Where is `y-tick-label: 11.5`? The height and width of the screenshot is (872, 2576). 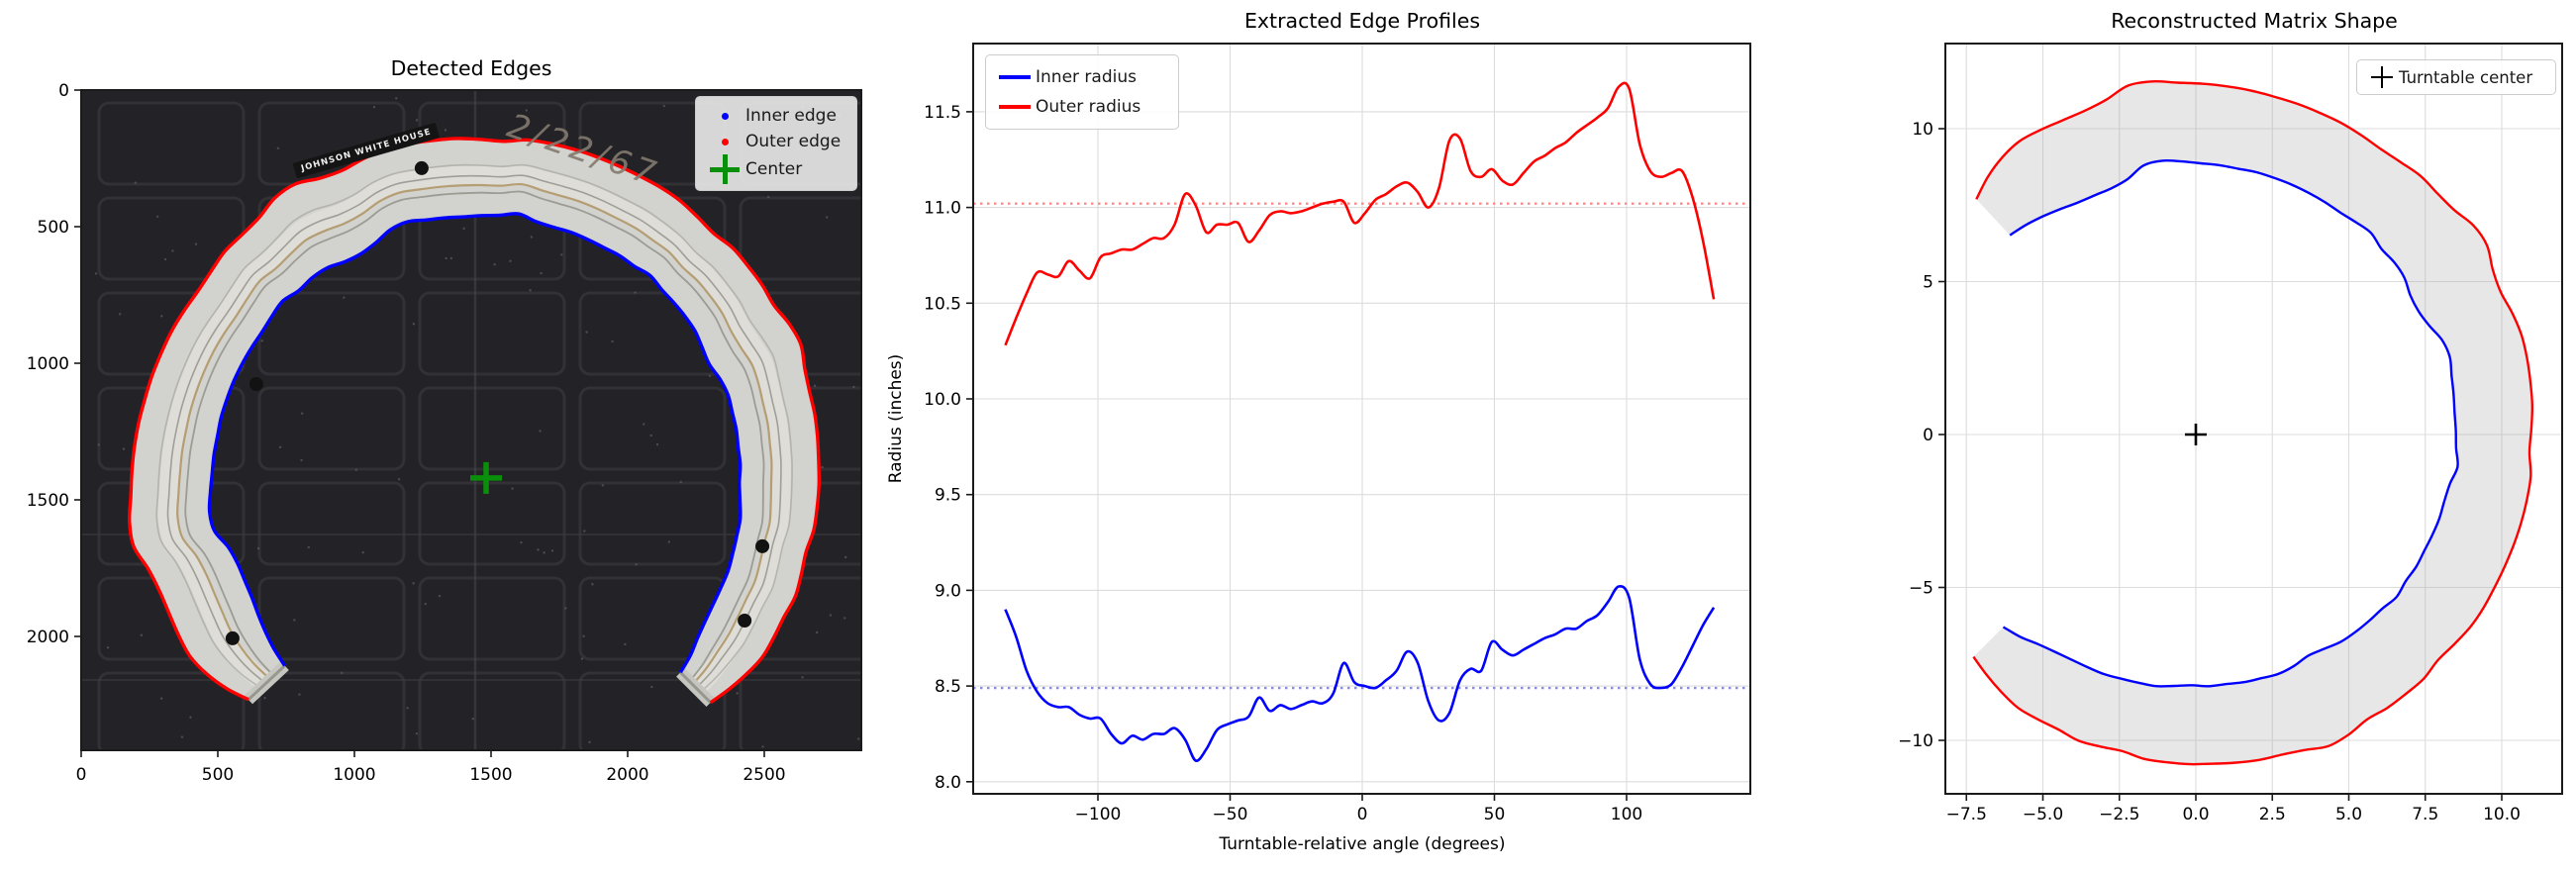 y-tick-label: 11.5 is located at coordinates (943, 113).